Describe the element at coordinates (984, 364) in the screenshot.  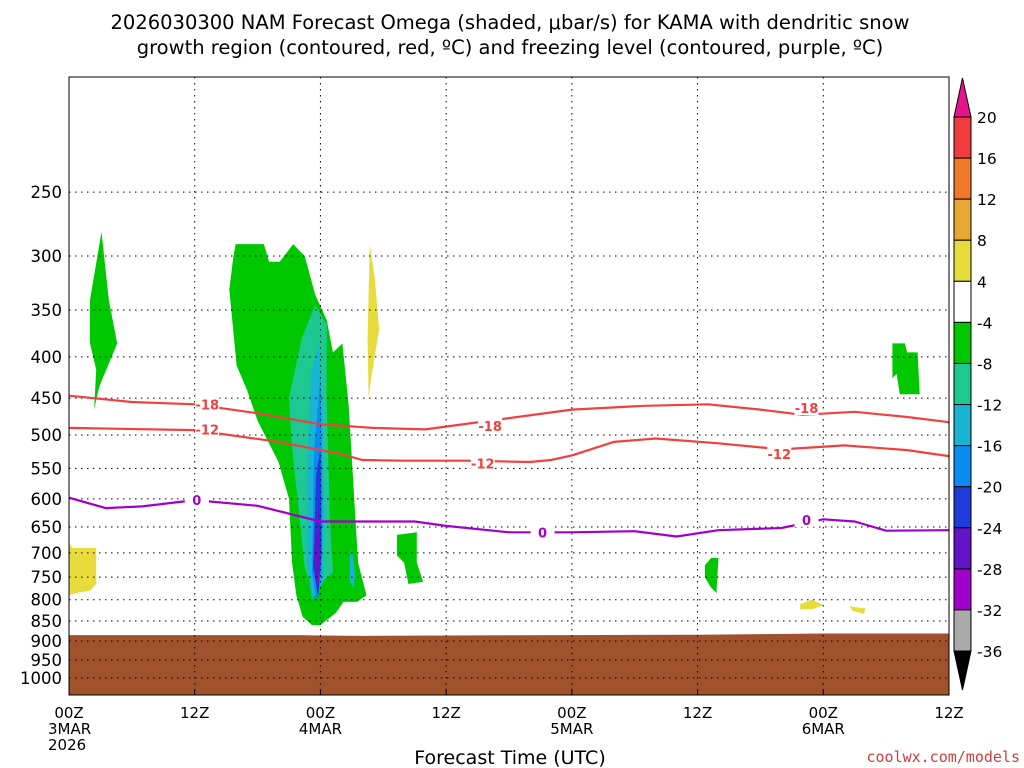
I see `colorbar-tick-label: -8` at that location.